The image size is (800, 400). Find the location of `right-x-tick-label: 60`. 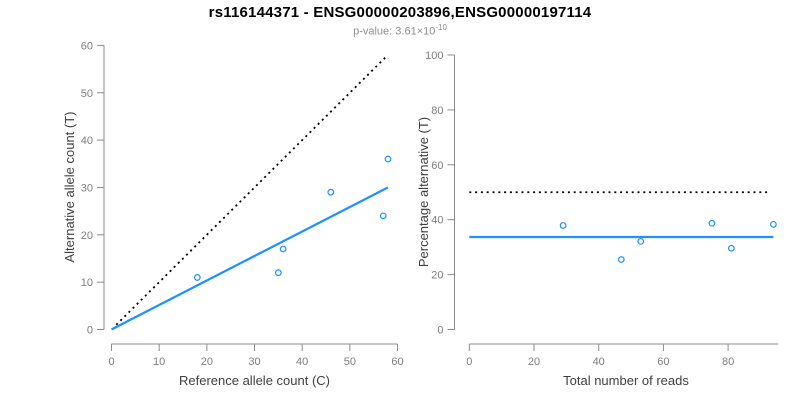

right-x-tick-label: 60 is located at coordinates (663, 362).